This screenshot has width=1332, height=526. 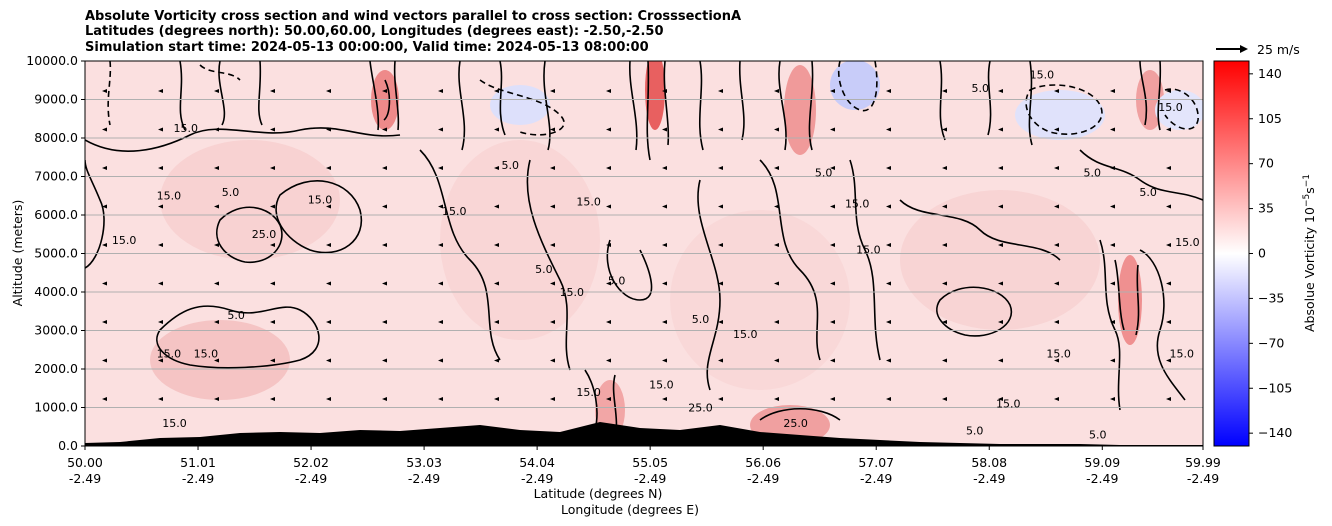 I want to click on colorbar-tick-label: −140, so click(x=1275, y=432).